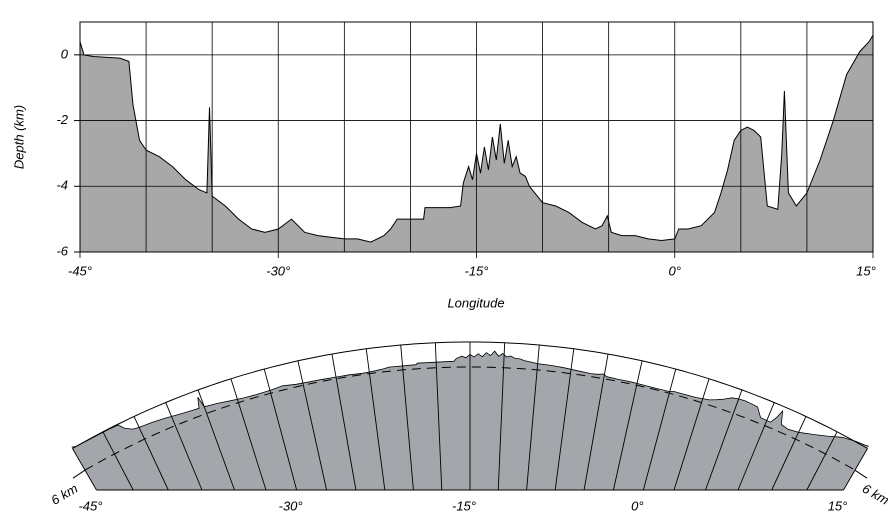  Describe the element at coordinates (18, 137) in the screenshot. I see `y-axis-label: Depth (km)` at that location.